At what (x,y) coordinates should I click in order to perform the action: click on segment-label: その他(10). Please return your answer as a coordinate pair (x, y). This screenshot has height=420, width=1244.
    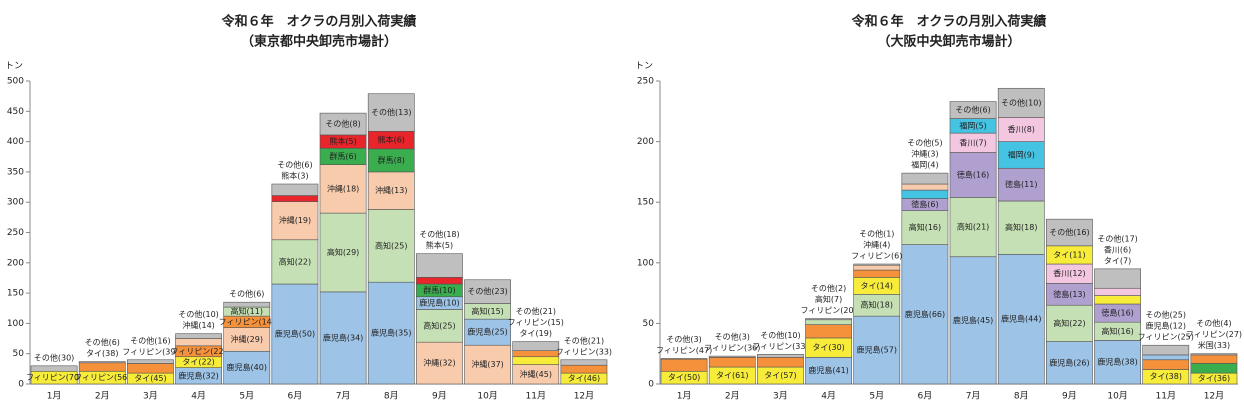
    Looking at the image, I should click on (1021, 102).